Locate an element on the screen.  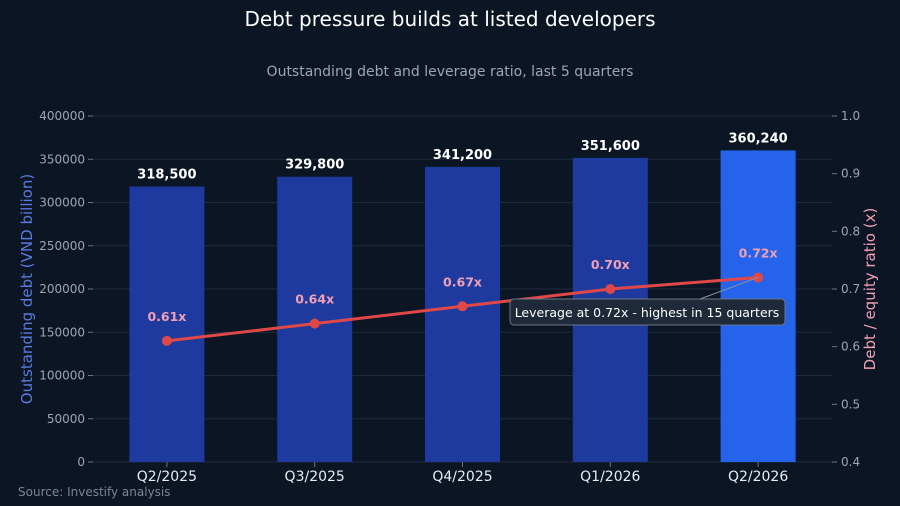
x-axis-ticks: Q2/2025 Q3/2025 Q4/2025 Q1/2026 Q2/2026 is located at coordinates (462, 473).